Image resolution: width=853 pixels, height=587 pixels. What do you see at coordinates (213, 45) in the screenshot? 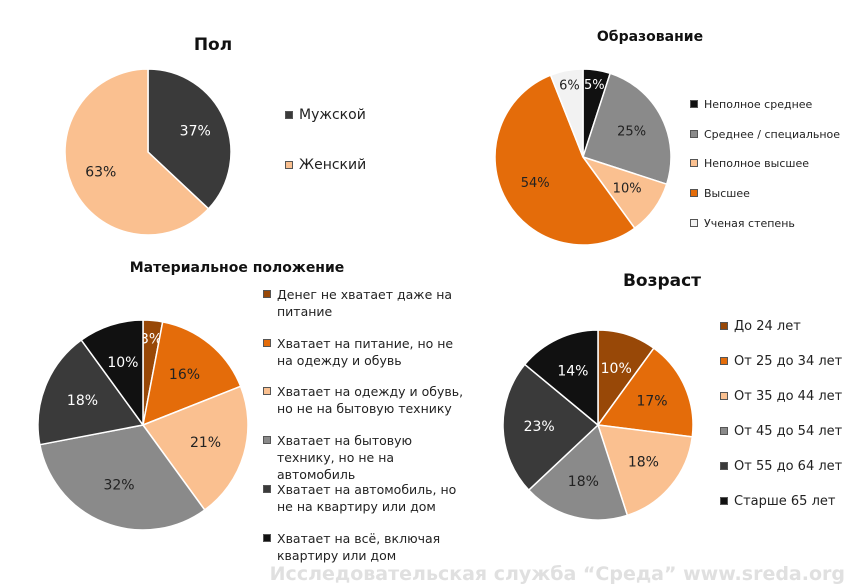
I see `chart-title: Пол` at bounding box center [213, 45].